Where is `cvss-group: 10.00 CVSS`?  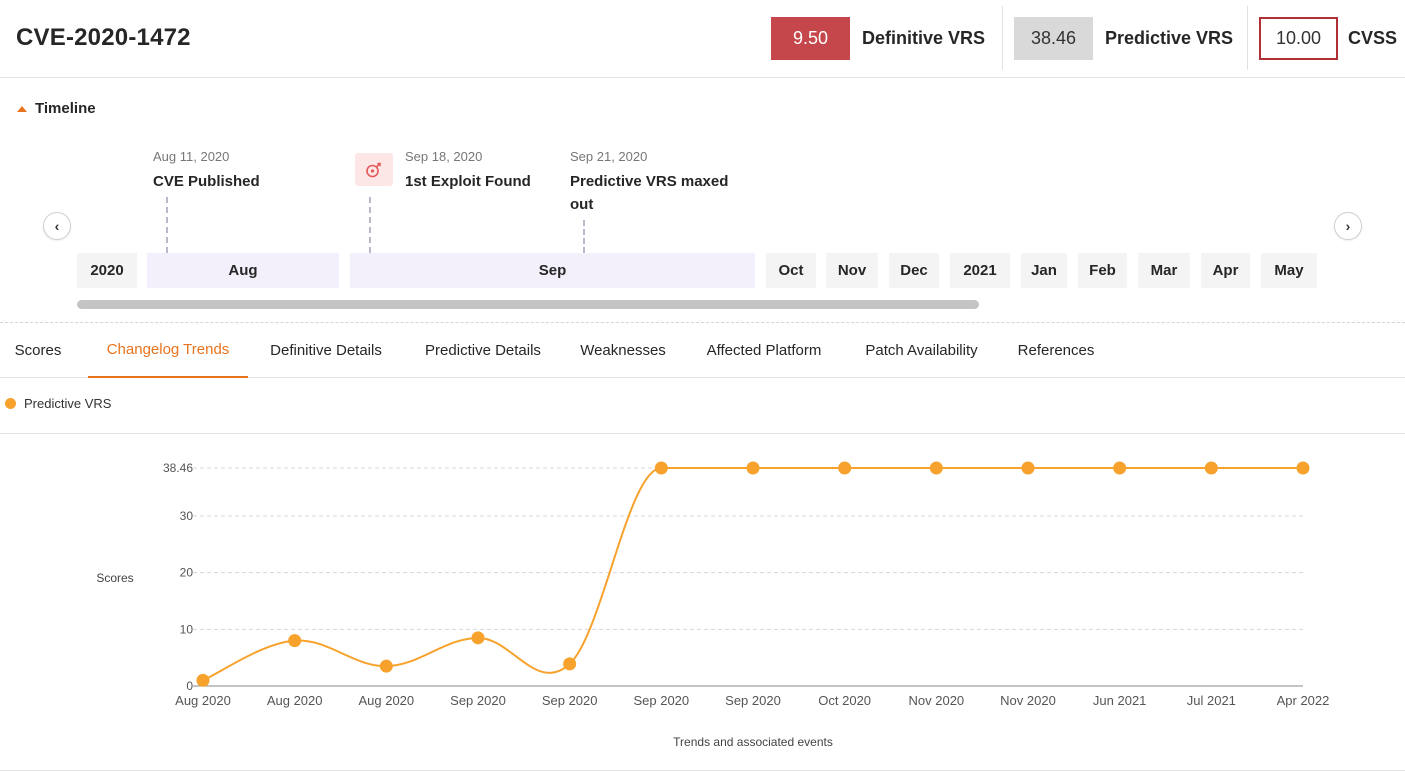 cvss-group: 10.00 CVSS is located at coordinates (1328, 38).